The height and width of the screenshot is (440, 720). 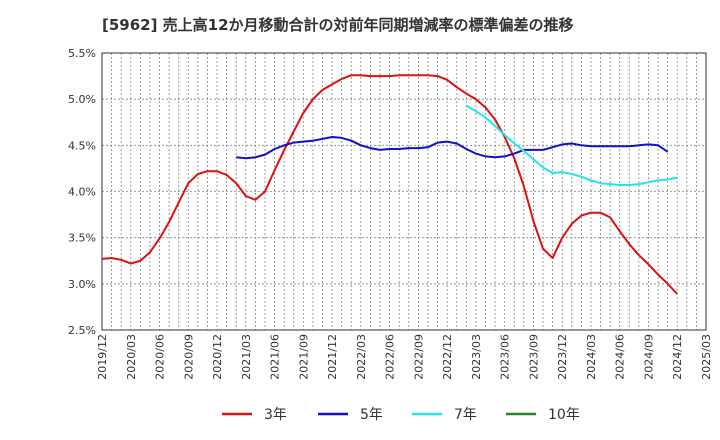 What do you see at coordinates (677, 357) in the screenshot?
I see `x-tick-label: 2024/12` at bounding box center [677, 357].